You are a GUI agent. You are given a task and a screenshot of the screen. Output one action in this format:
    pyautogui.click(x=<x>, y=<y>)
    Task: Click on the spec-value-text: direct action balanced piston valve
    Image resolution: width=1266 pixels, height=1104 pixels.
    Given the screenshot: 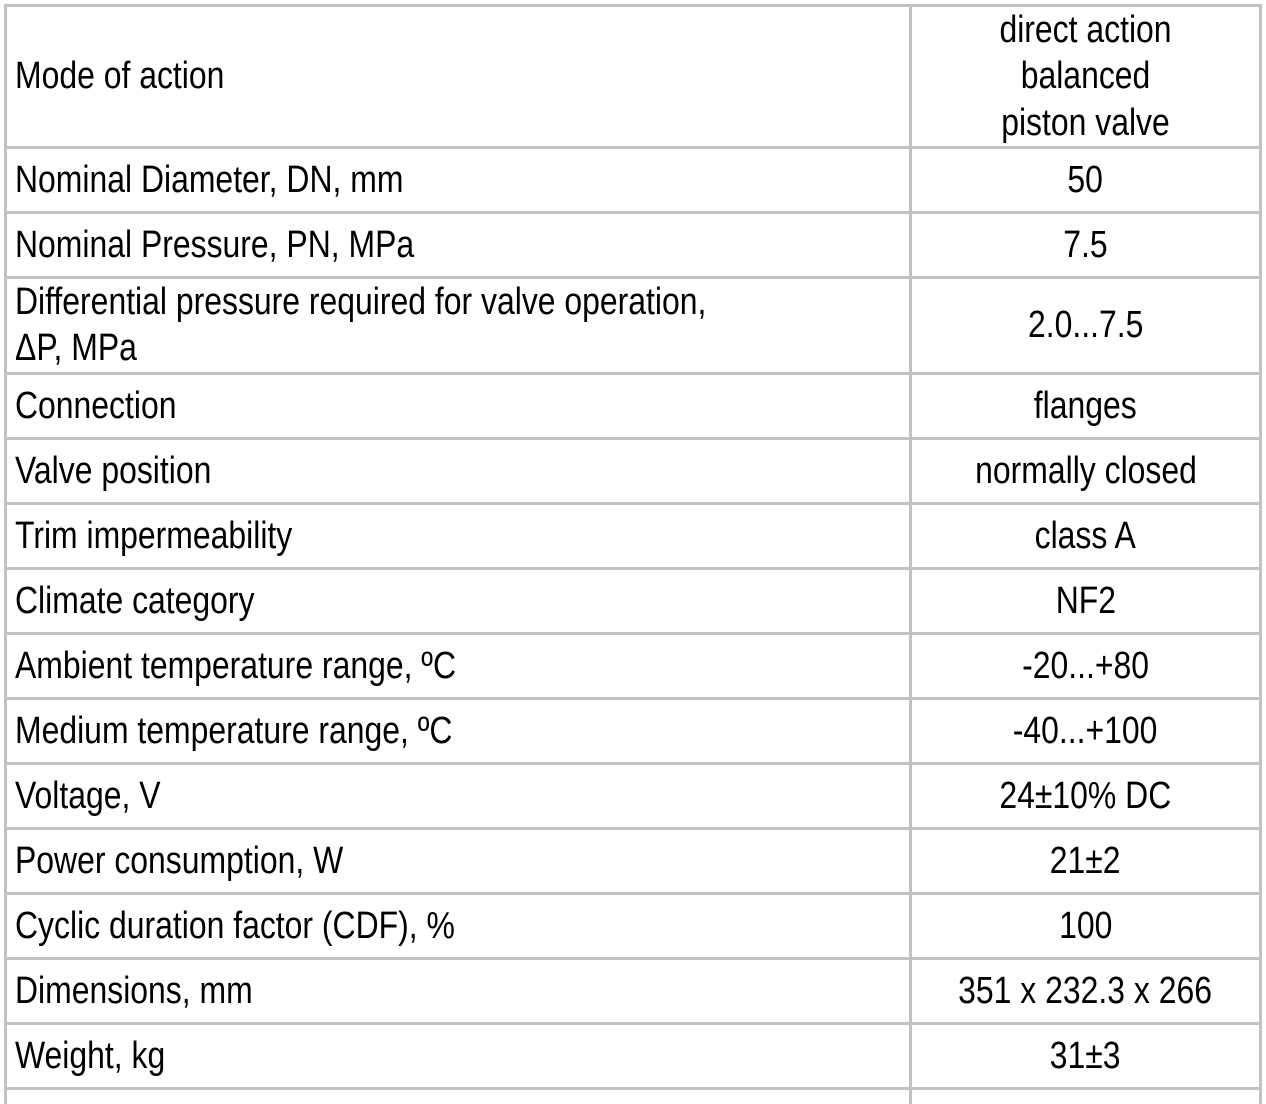 What is the action you would take?
    pyautogui.click(x=1085, y=76)
    